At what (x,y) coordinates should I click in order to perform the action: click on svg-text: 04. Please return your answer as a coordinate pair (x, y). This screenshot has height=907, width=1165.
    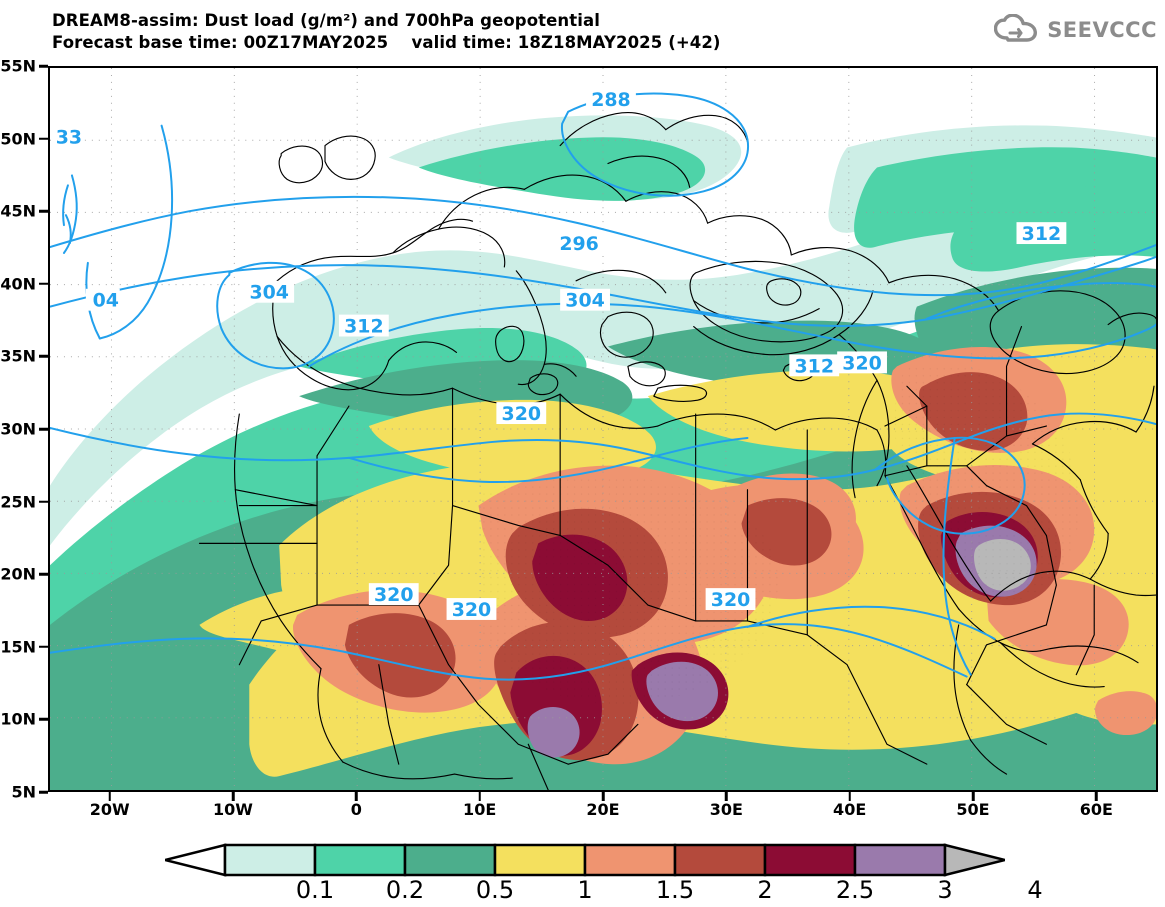
    Looking at the image, I should click on (106, 301).